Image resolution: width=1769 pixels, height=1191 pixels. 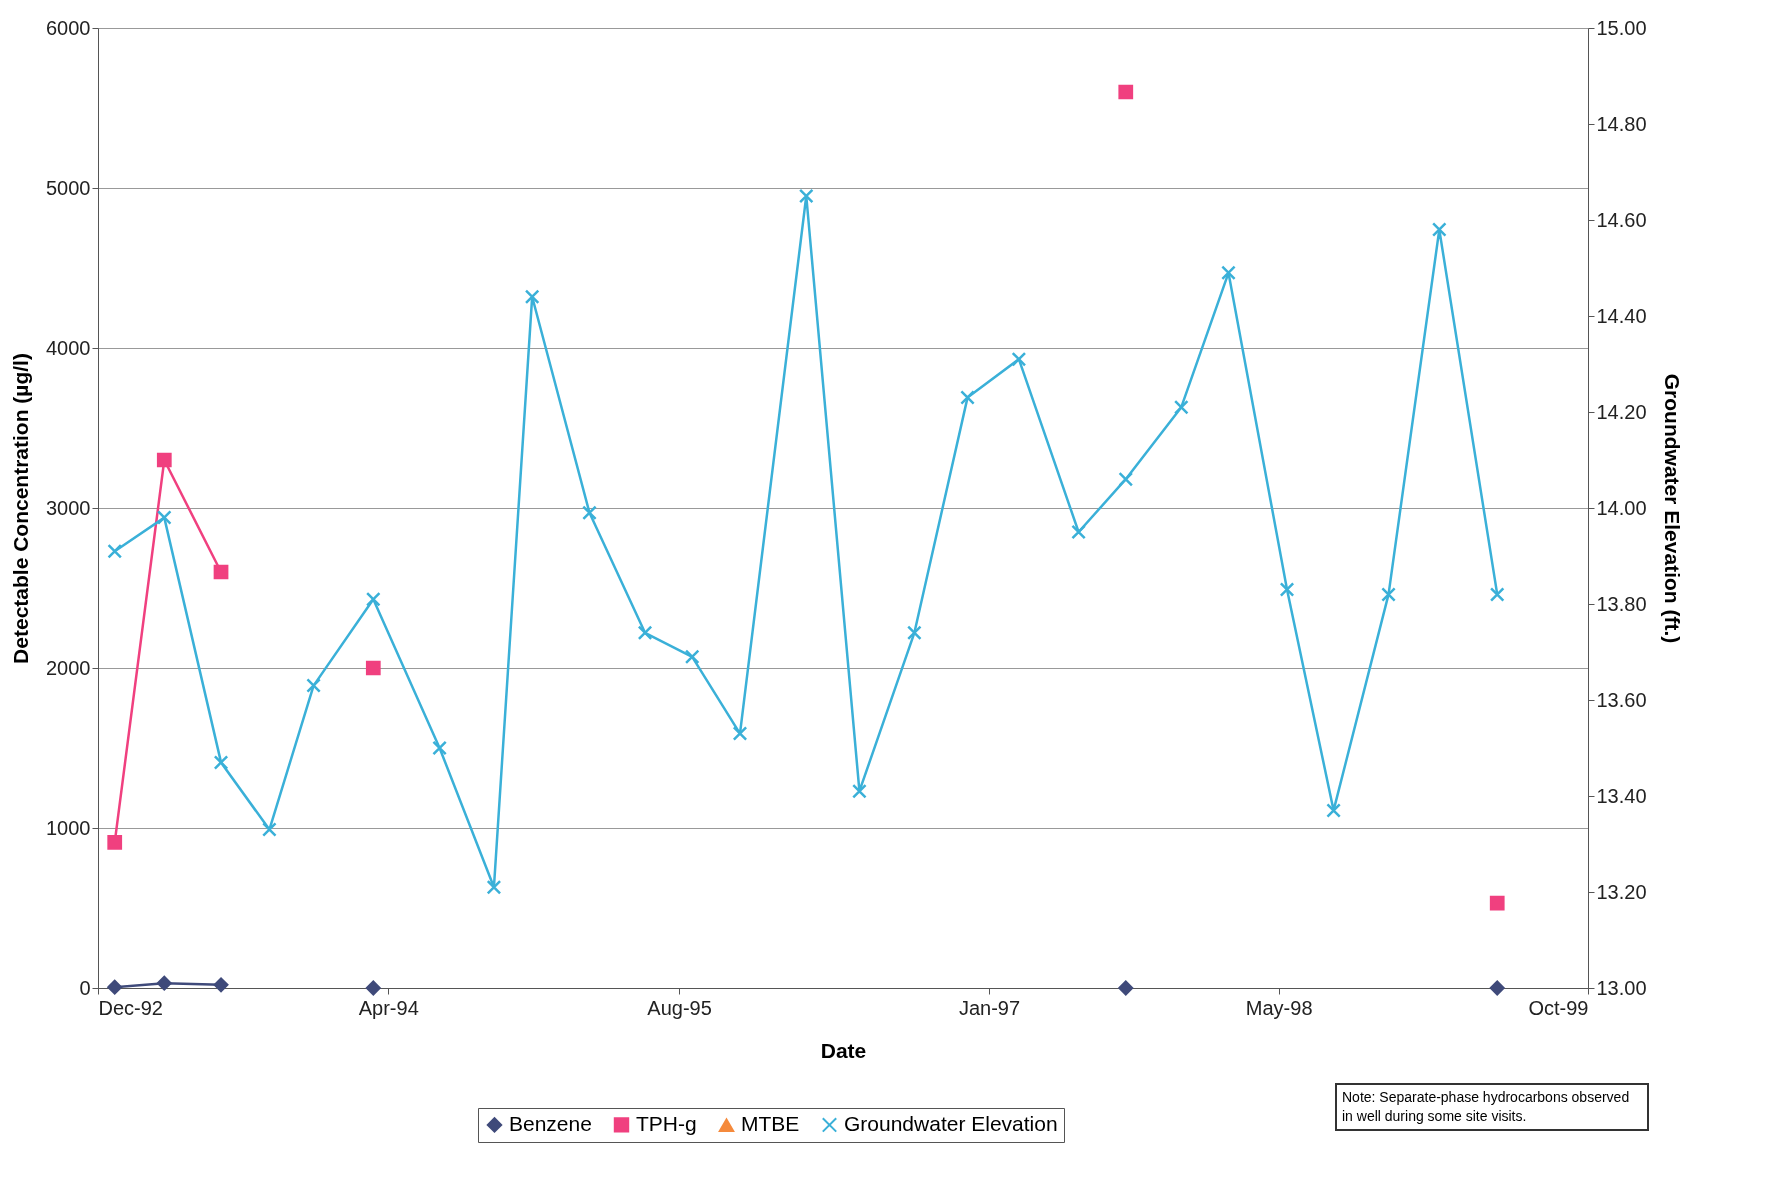 What do you see at coordinates (951, 1123) in the screenshot?
I see `legend-label: Groundwater Elevation` at bounding box center [951, 1123].